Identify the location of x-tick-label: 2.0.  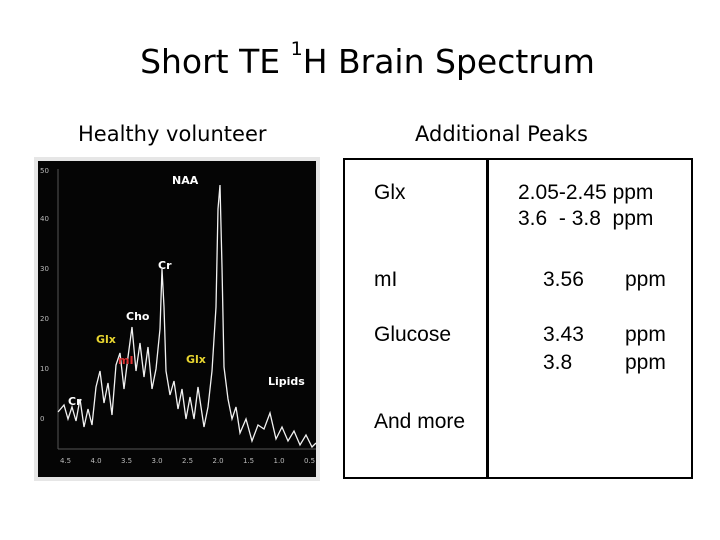
(218, 461).